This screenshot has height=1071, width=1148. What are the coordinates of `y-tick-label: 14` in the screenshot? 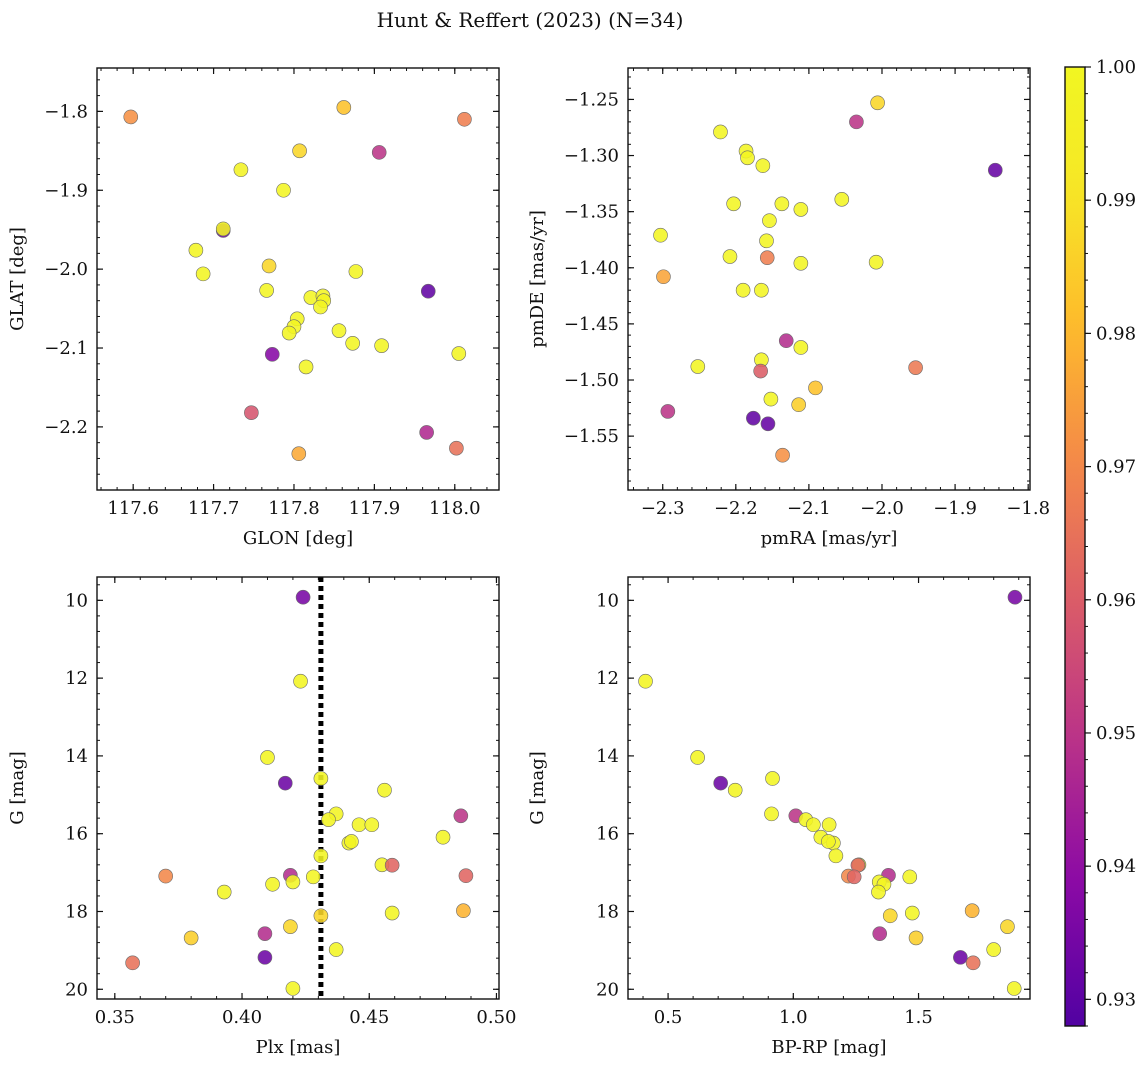 It's located at (76, 756).